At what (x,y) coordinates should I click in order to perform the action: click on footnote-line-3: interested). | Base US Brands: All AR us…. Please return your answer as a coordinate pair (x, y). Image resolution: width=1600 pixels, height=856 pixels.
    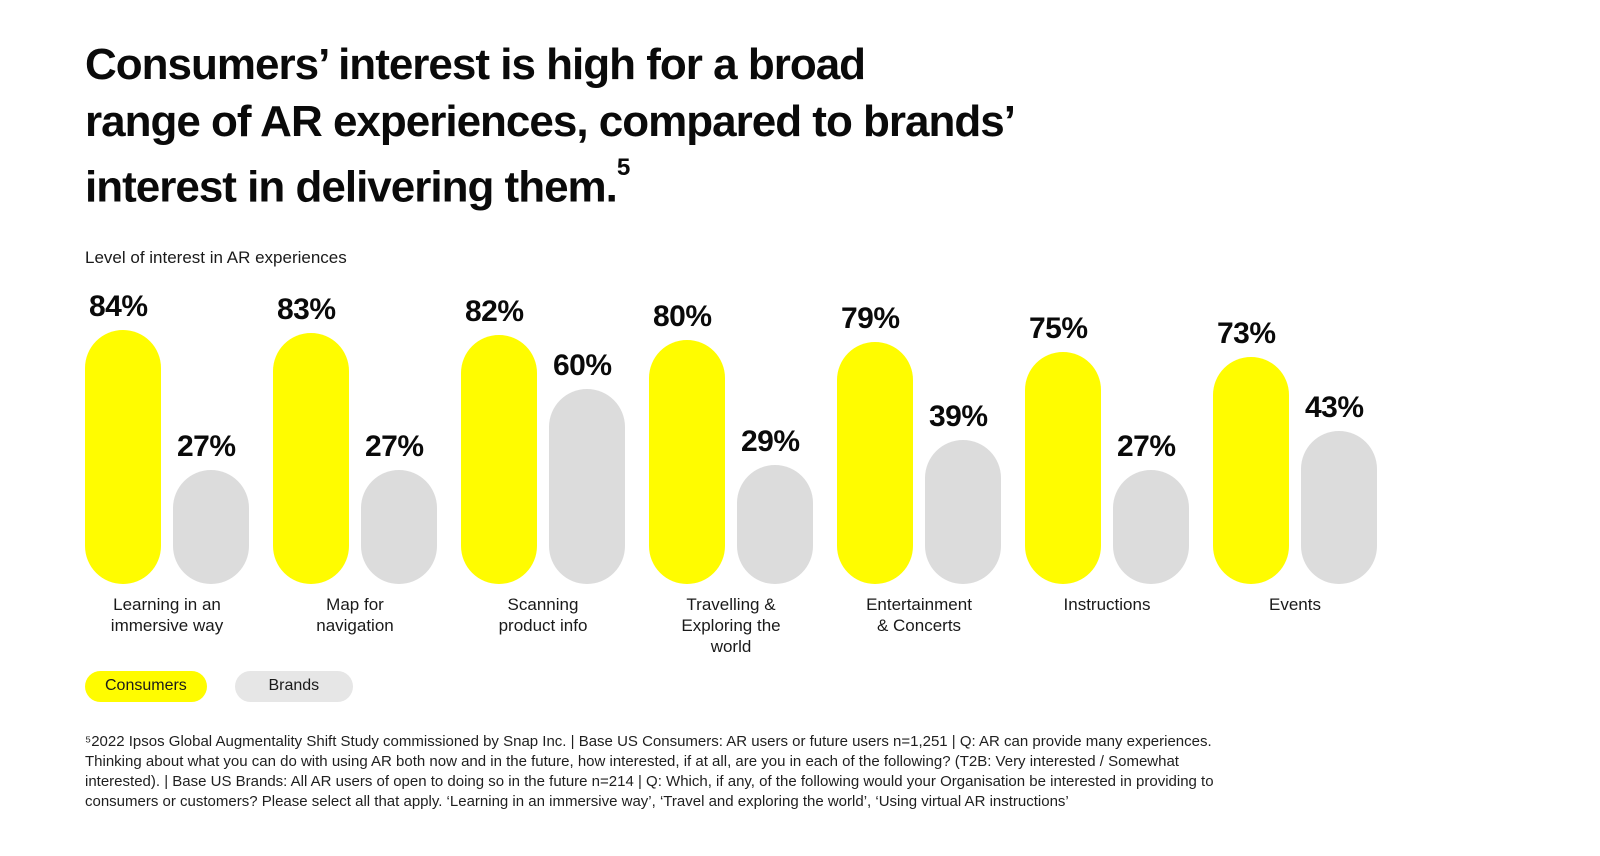
    Looking at the image, I should click on (649, 781).